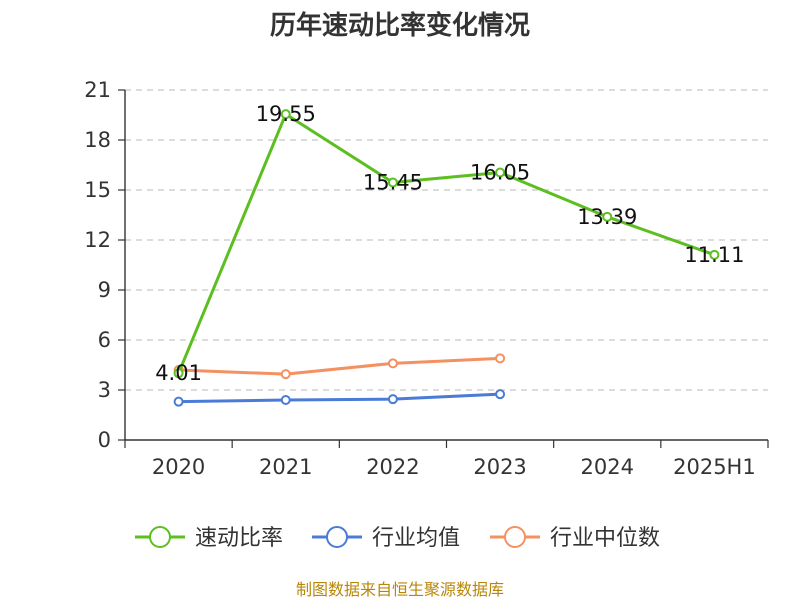 The image size is (800, 600). Describe the element at coordinates (605, 538) in the screenshot. I see `legend-label: 行业中位数` at that location.